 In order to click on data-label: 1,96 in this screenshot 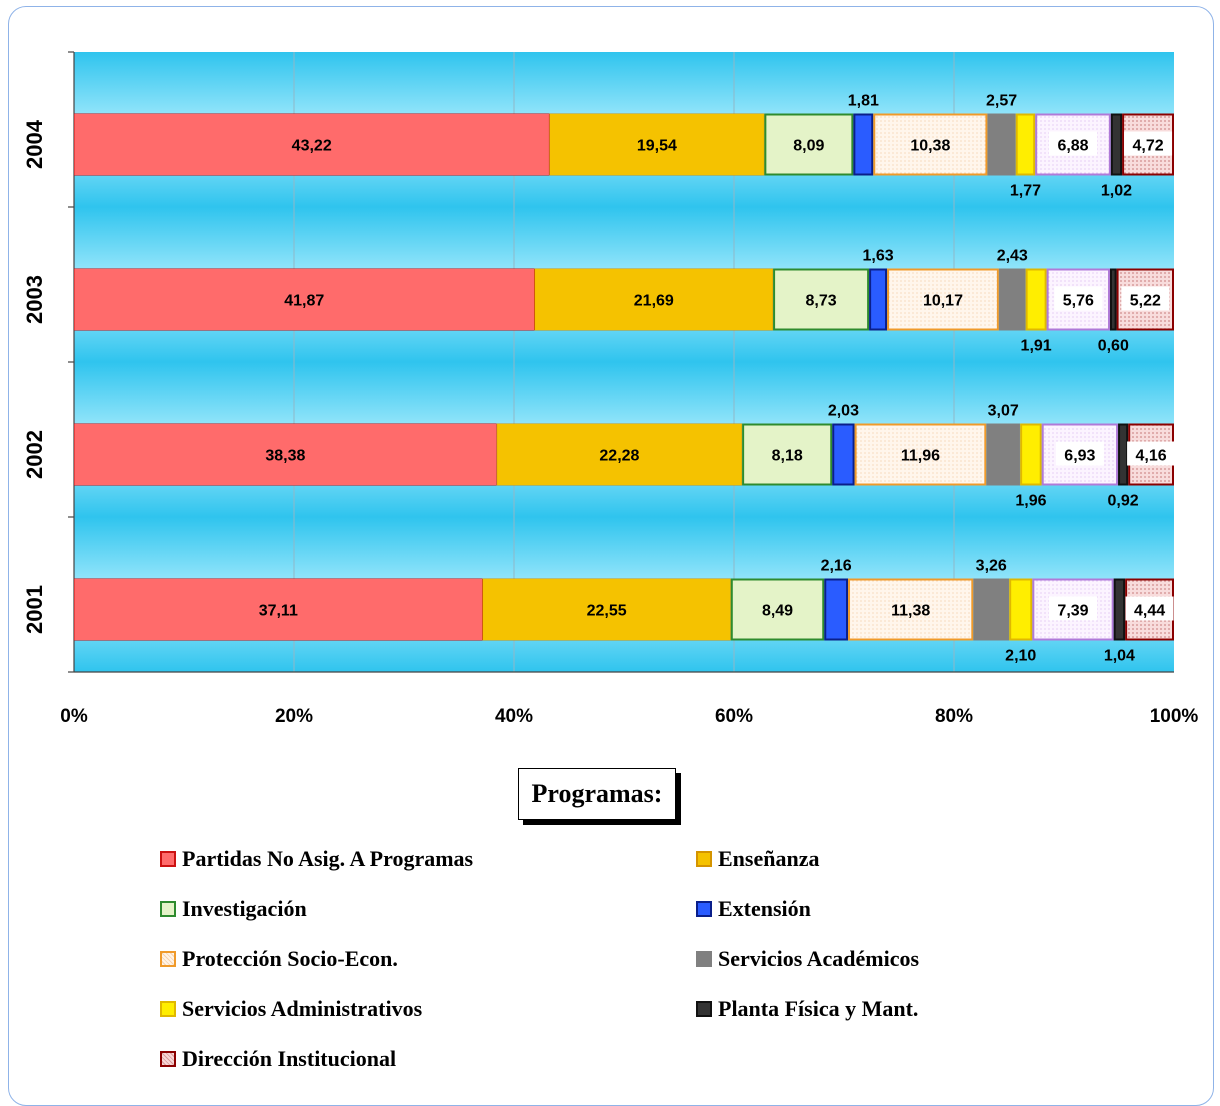, I will do `click(1030, 501)`.